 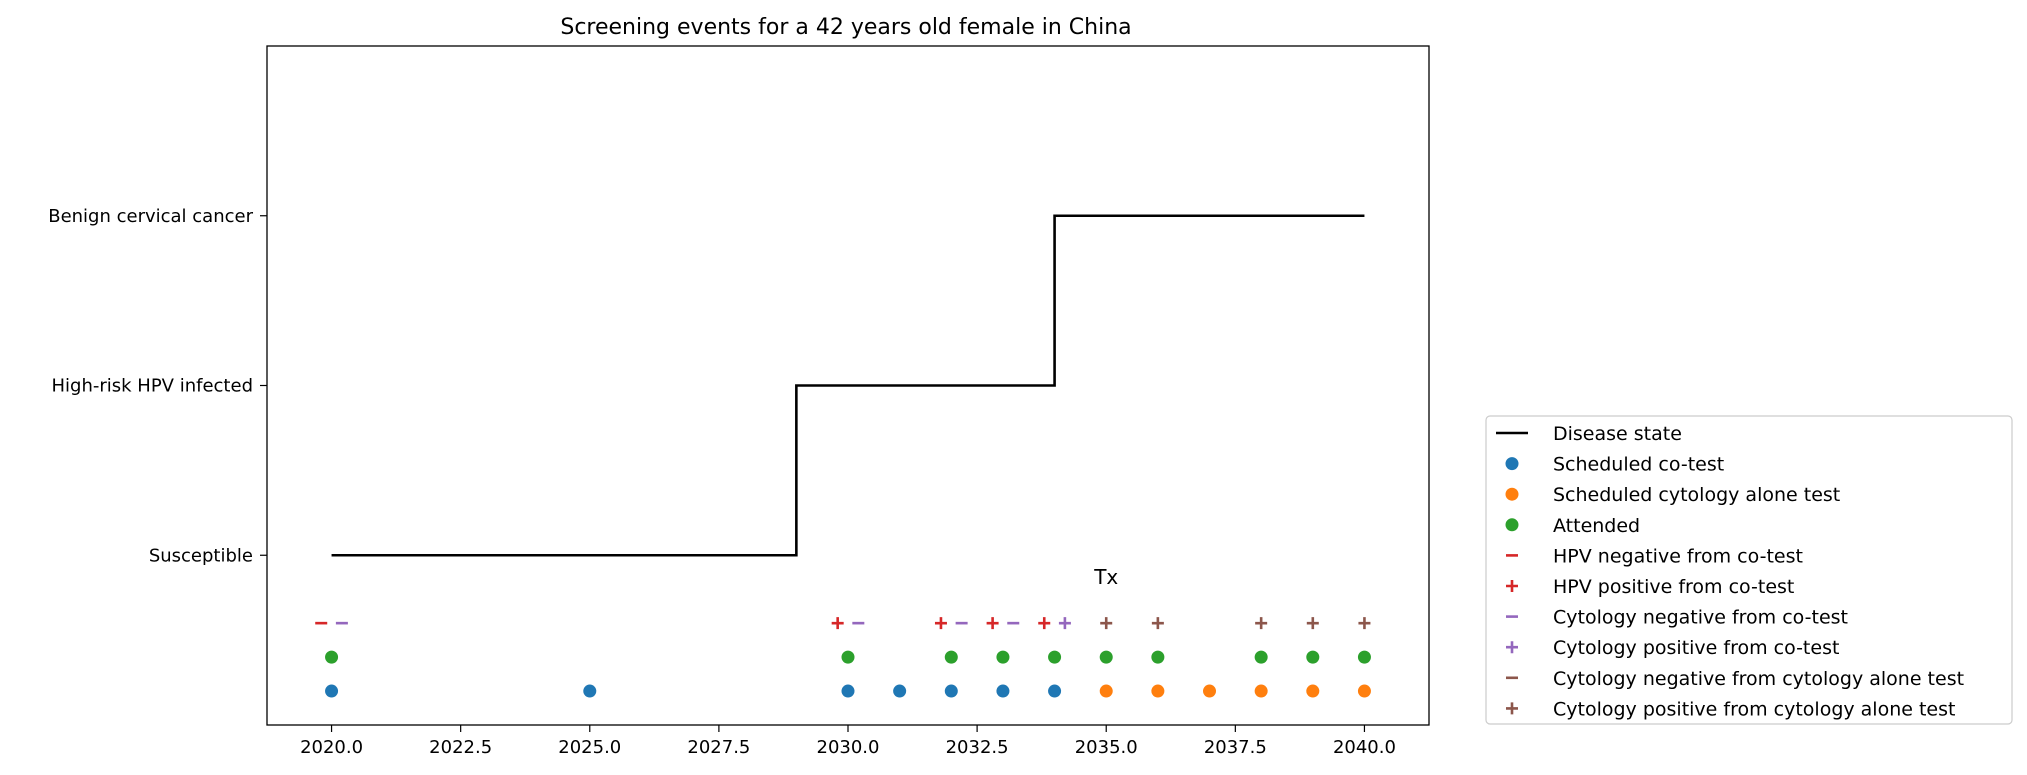 I want to click on legend-label-hpv-negative-from-co-test: HPV negative from co-test, so click(x=1678, y=556).